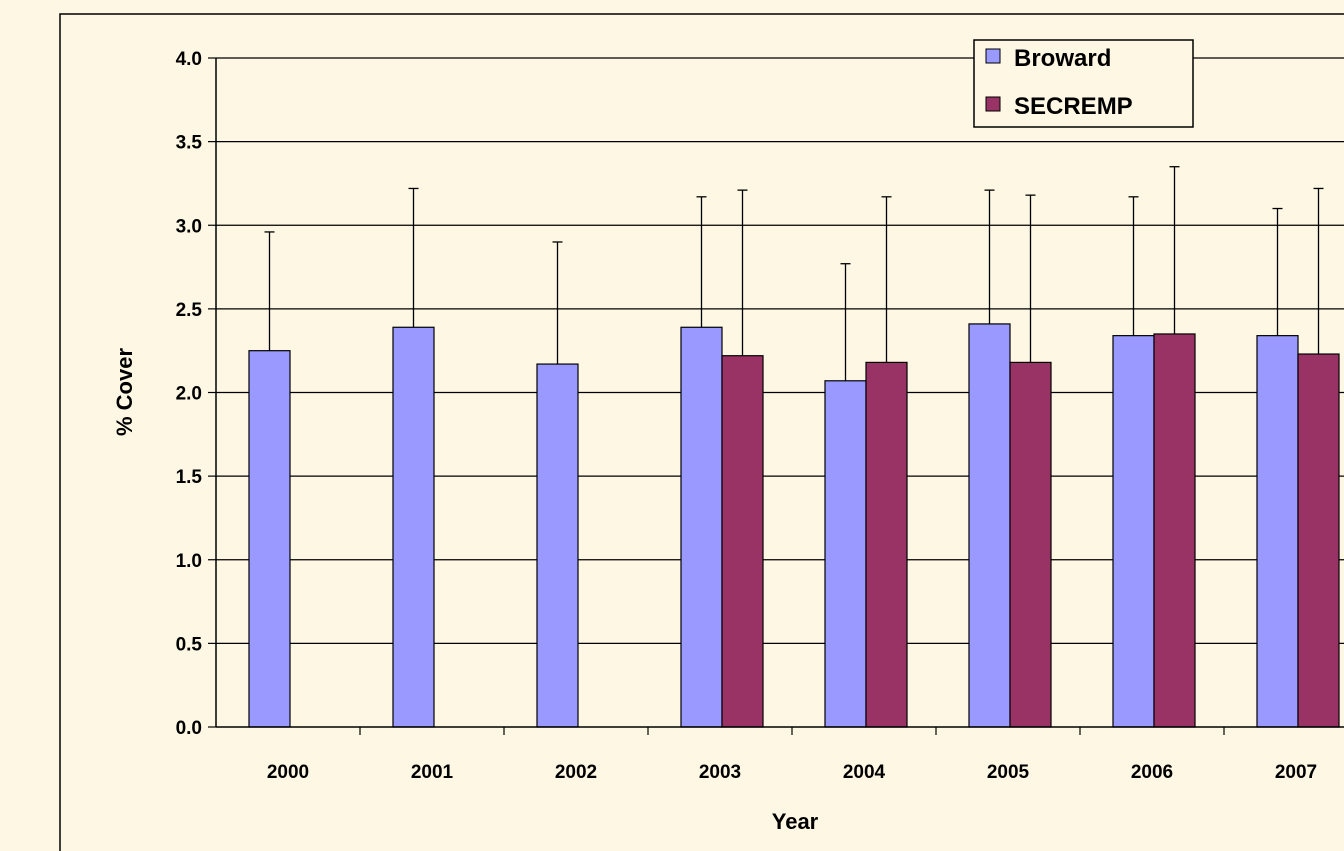 This screenshot has height=851, width=1344. Describe the element at coordinates (989, 525) in the screenshot. I see `bar-broward-2005` at that location.